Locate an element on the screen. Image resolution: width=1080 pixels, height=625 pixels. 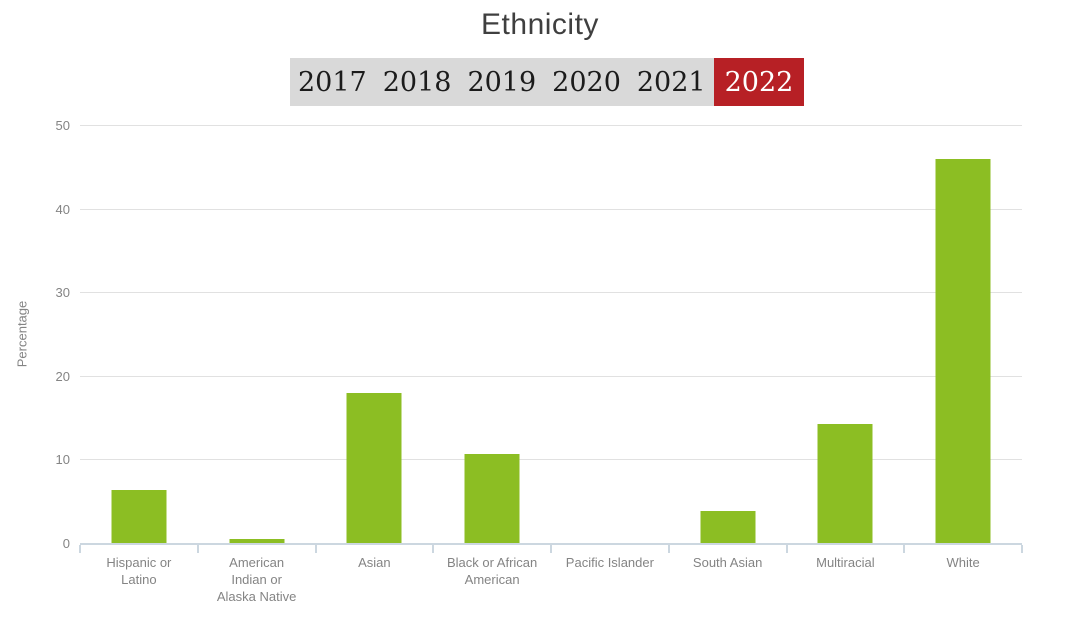
year-tab-2018: 2018 is located at coordinates (417, 82).